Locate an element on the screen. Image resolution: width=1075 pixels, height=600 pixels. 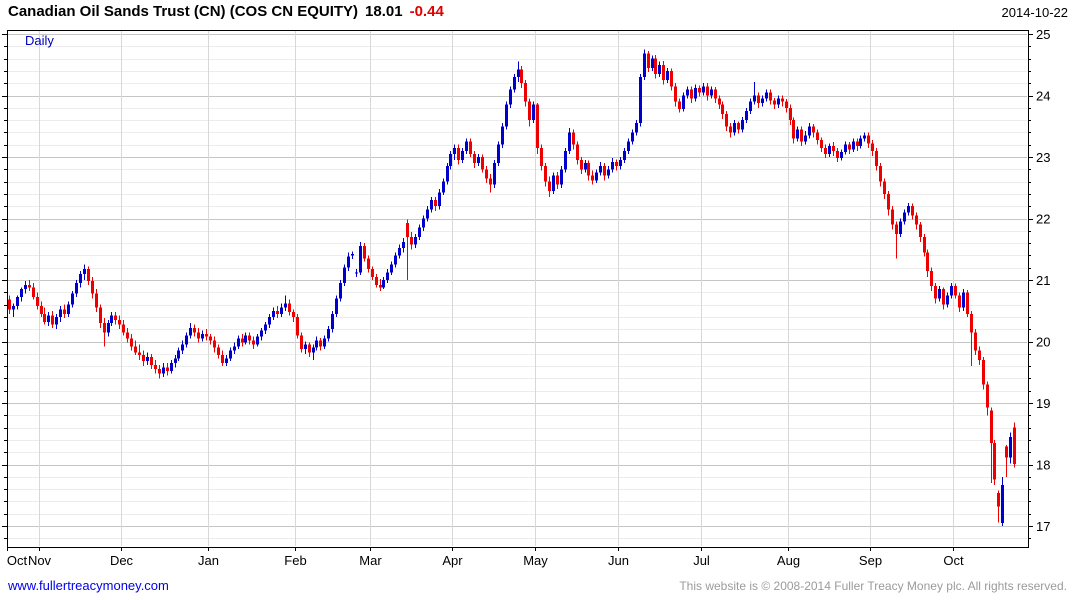
x-axis-label: Mar is located at coordinates (370, 560).